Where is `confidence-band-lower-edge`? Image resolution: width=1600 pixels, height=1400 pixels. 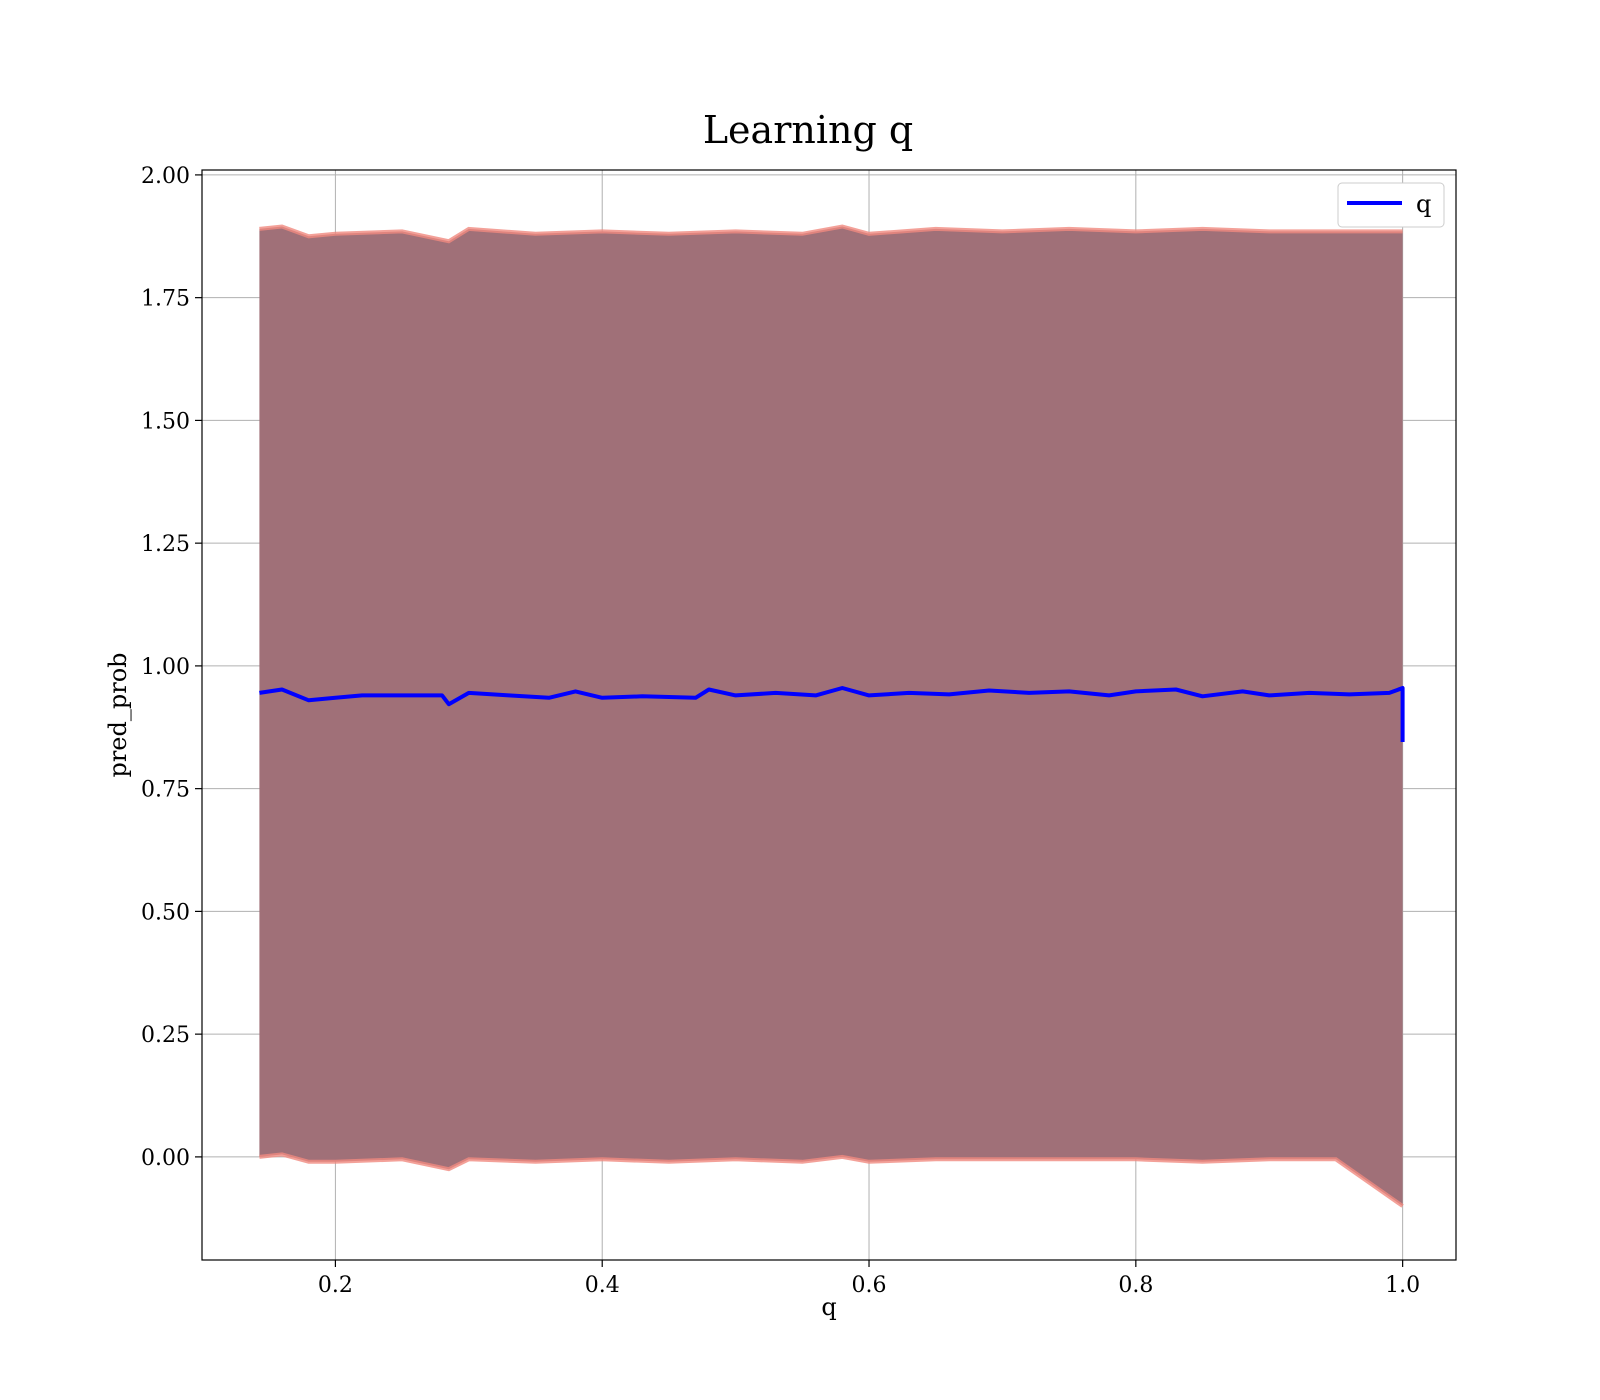 confidence-band-lower-edge is located at coordinates (831, 1180).